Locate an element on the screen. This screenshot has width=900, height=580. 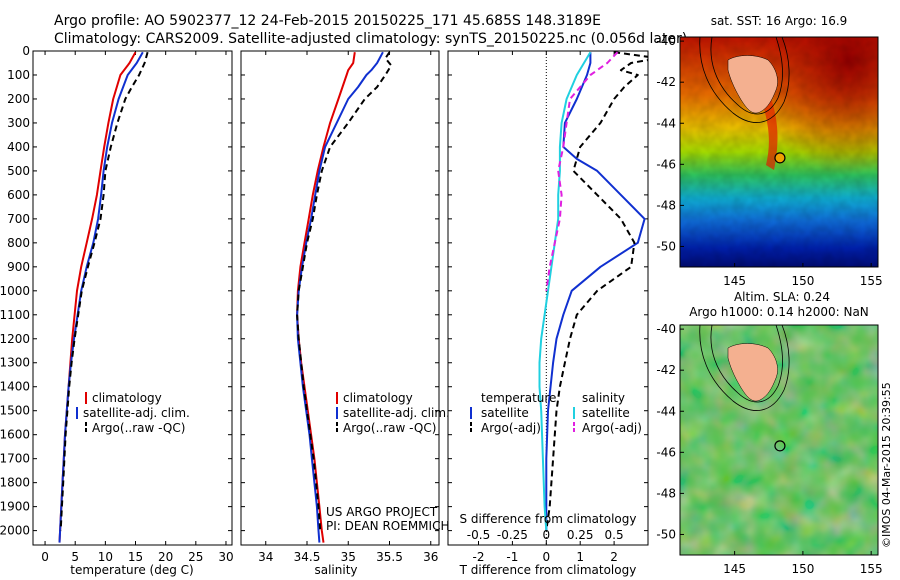
depth-tick-label: 1500 is located at coordinates (15, 411).